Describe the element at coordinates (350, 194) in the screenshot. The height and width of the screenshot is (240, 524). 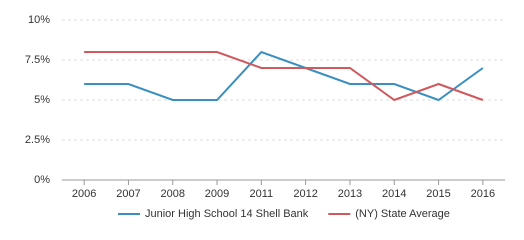
I see `x-tick-label: 2013` at that location.